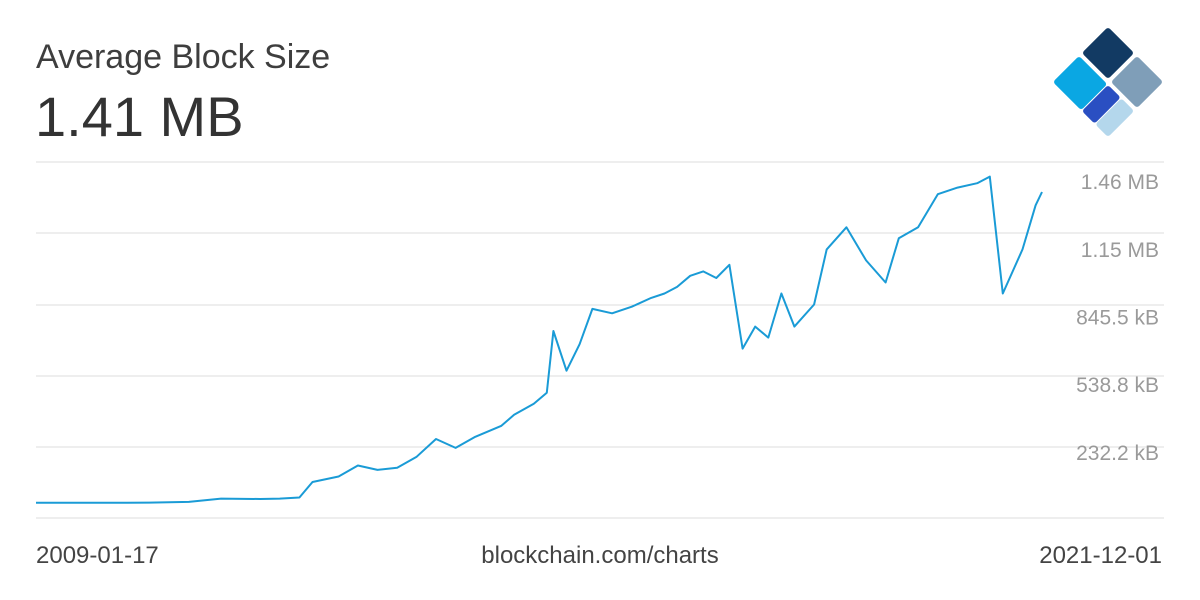  I want to click on y-tick-labels: 232.2 kB 538.8 kB 845.5 kB 1.15 MB 1.46 MB, so click(1117, 318).